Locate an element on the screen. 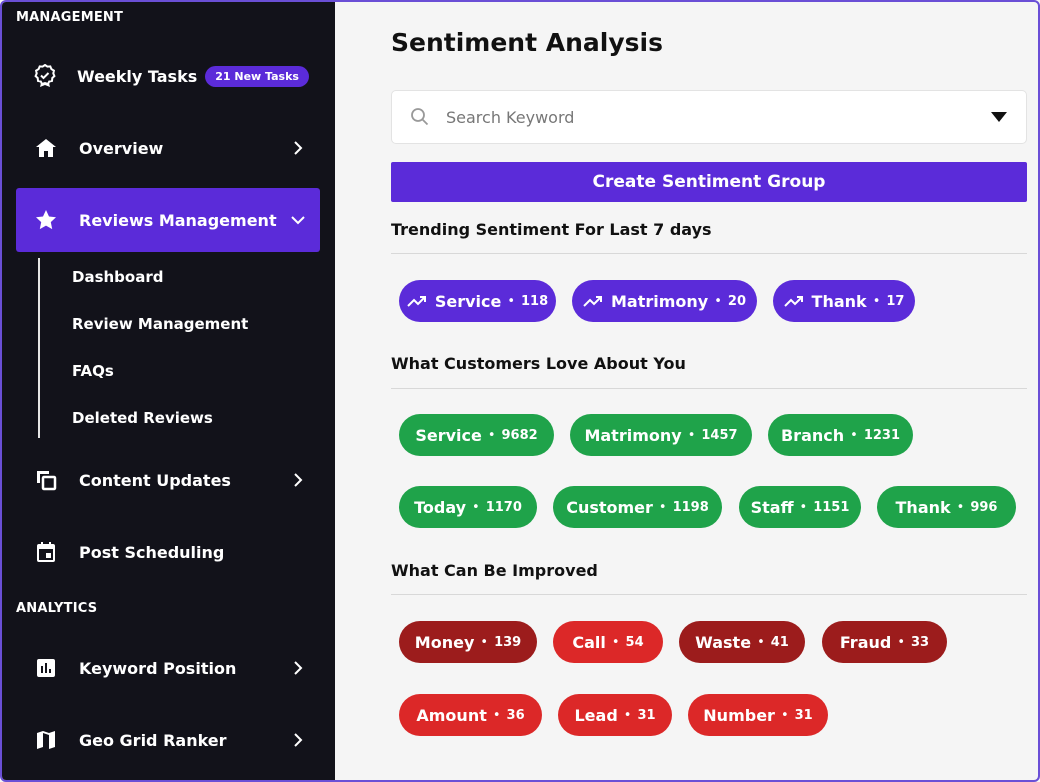 This screenshot has height=782, width=1040. sidebar-item-reviews-management: Reviews Management is located at coordinates (168, 220).